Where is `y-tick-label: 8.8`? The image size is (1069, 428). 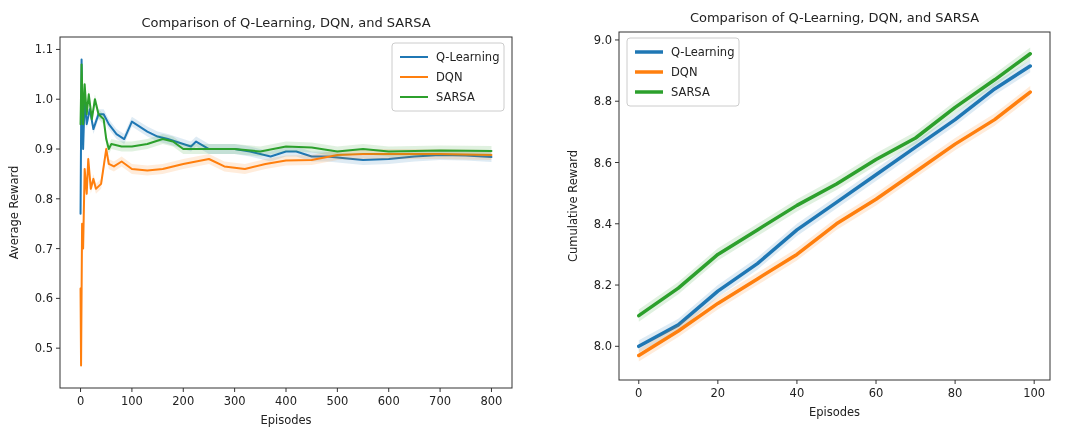 y-tick-label: 8.8 is located at coordinates (602, 101).